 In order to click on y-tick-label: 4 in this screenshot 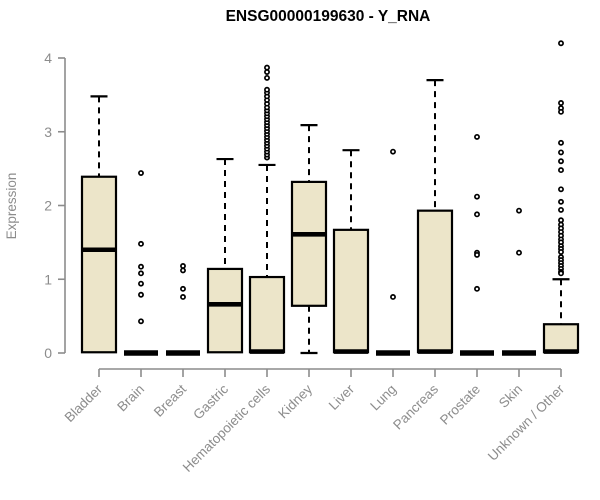, I will do `click(48, 58)`.